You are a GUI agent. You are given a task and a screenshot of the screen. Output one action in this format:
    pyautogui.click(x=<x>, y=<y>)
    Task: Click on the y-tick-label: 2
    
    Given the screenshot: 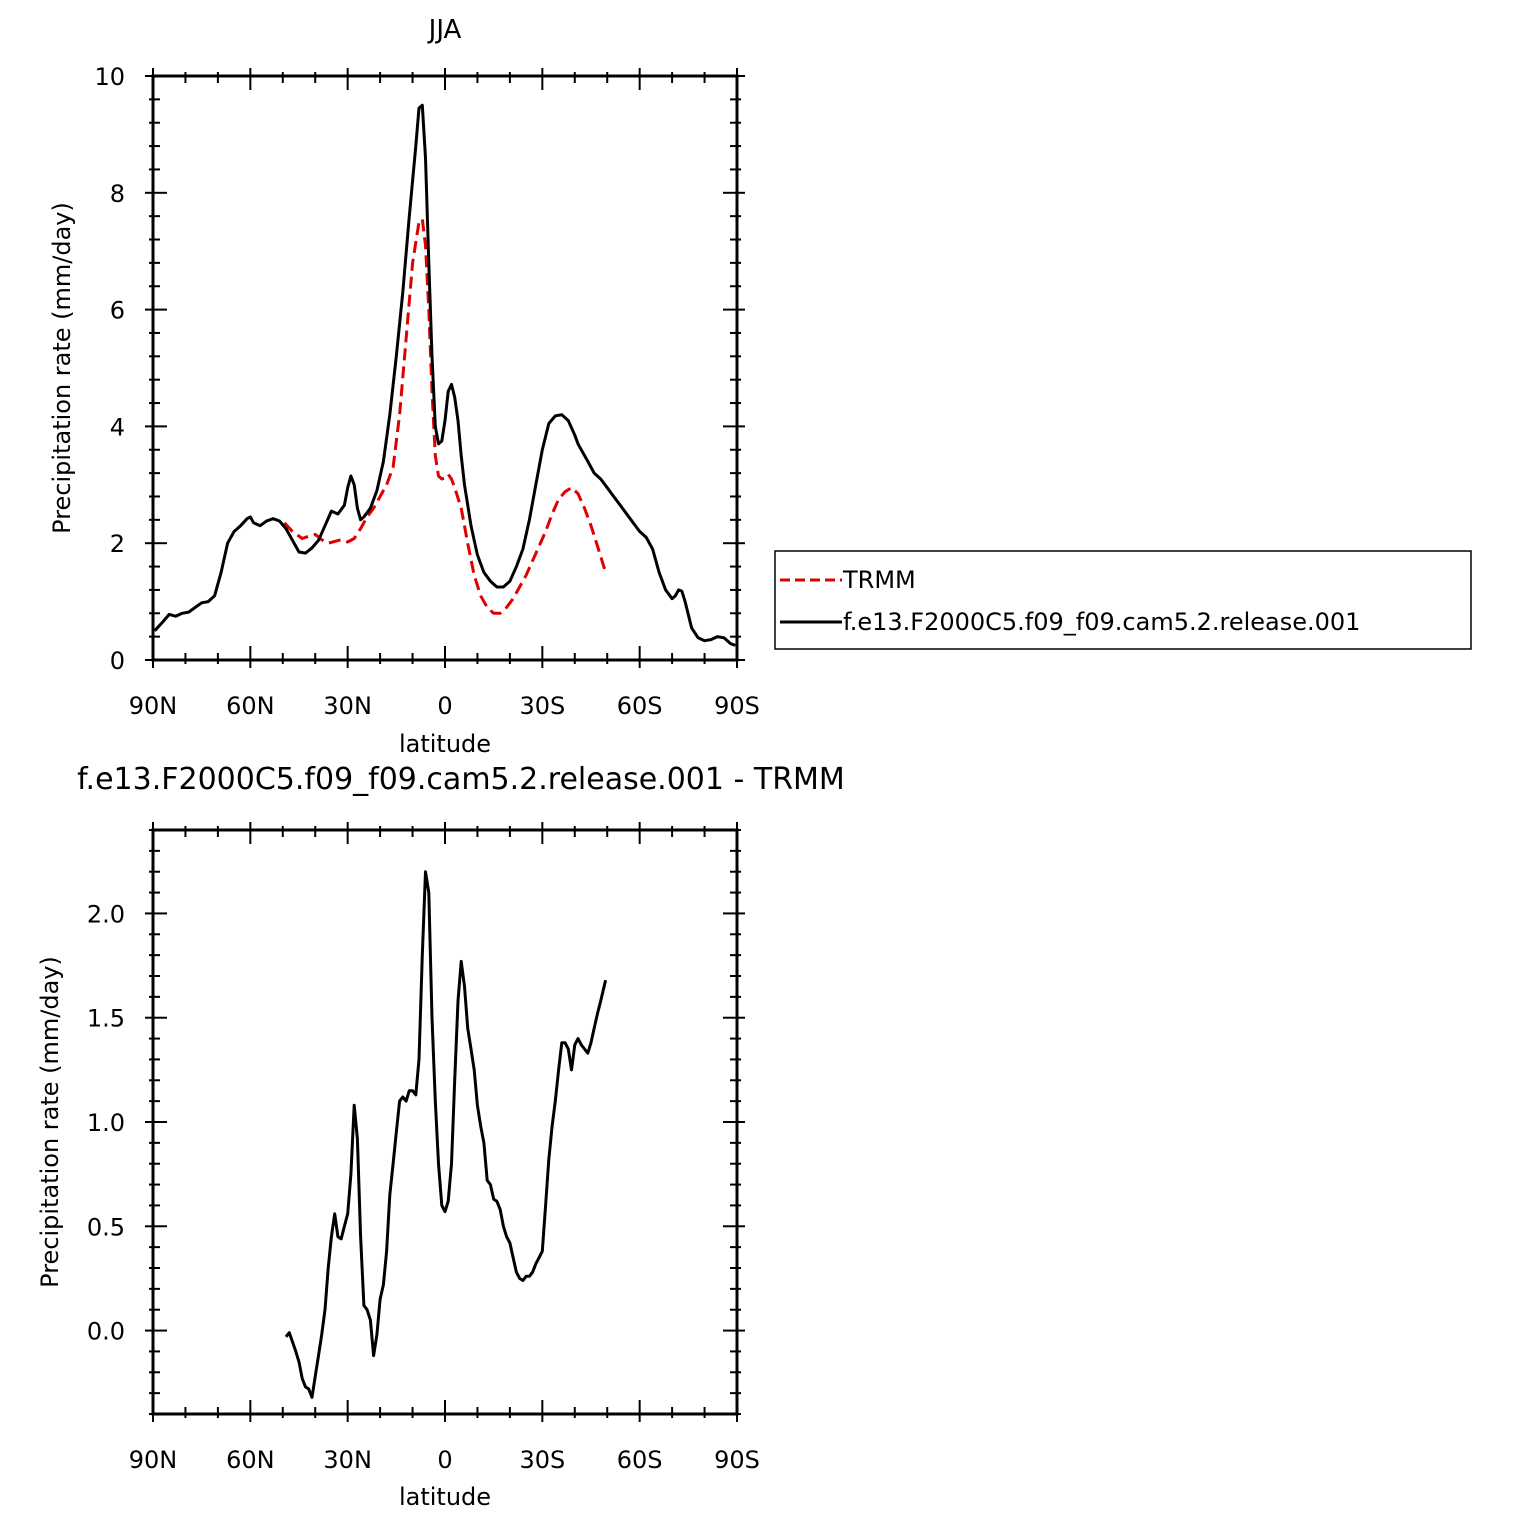 What is the action you would take?
    pyautogui.click(x=117, y=544)
    